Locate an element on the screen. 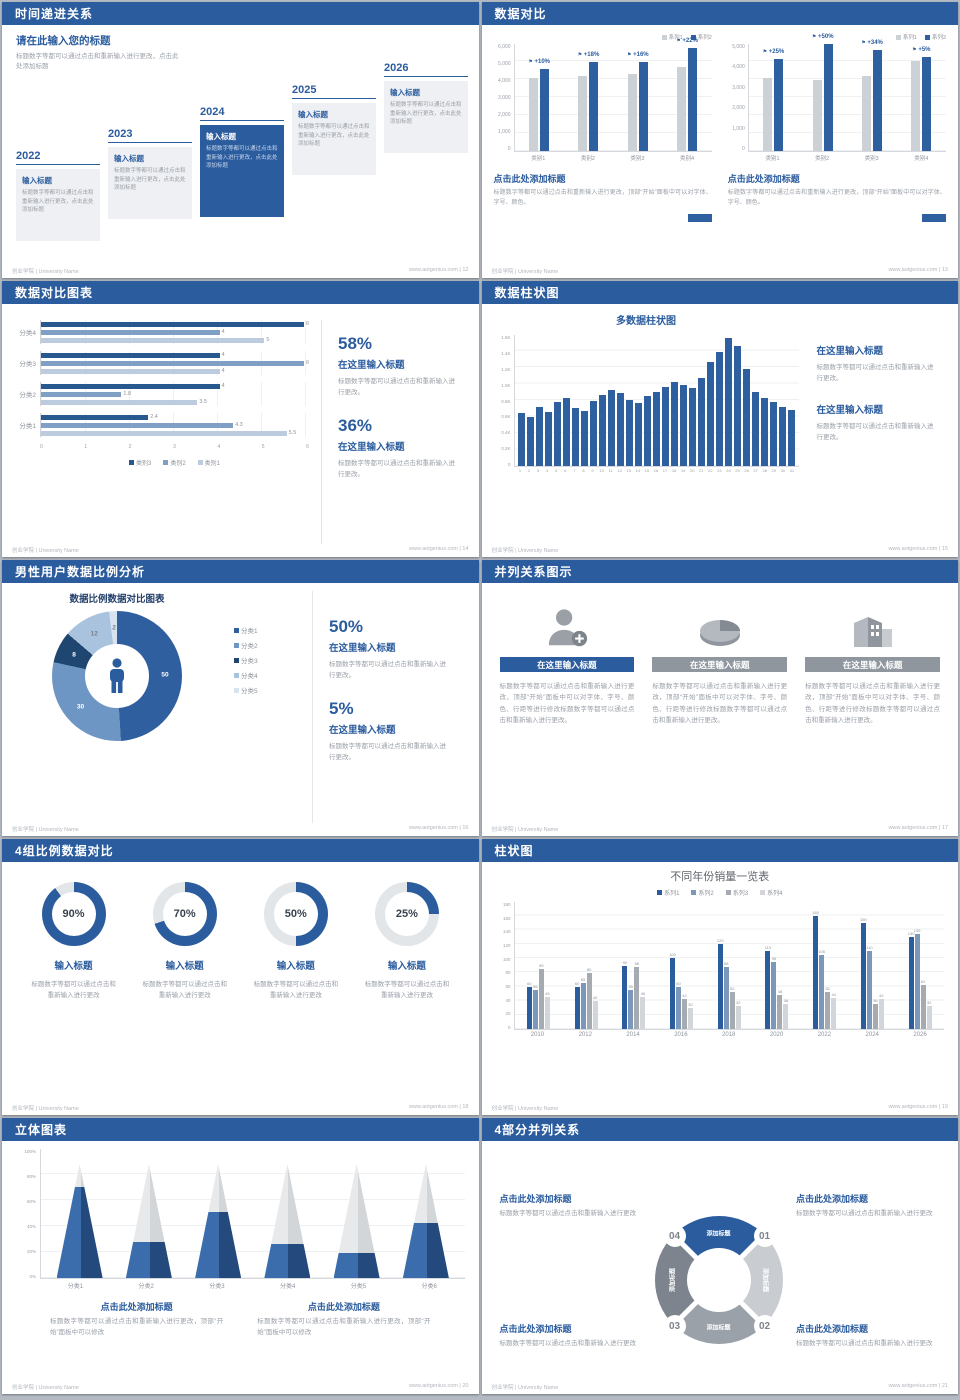  donut-chart-block: 数据比例数据对比图表 50 30 8 12 2 分类1 分类2 分类3 分类4 分类5 is located at coordinates (162, 707).